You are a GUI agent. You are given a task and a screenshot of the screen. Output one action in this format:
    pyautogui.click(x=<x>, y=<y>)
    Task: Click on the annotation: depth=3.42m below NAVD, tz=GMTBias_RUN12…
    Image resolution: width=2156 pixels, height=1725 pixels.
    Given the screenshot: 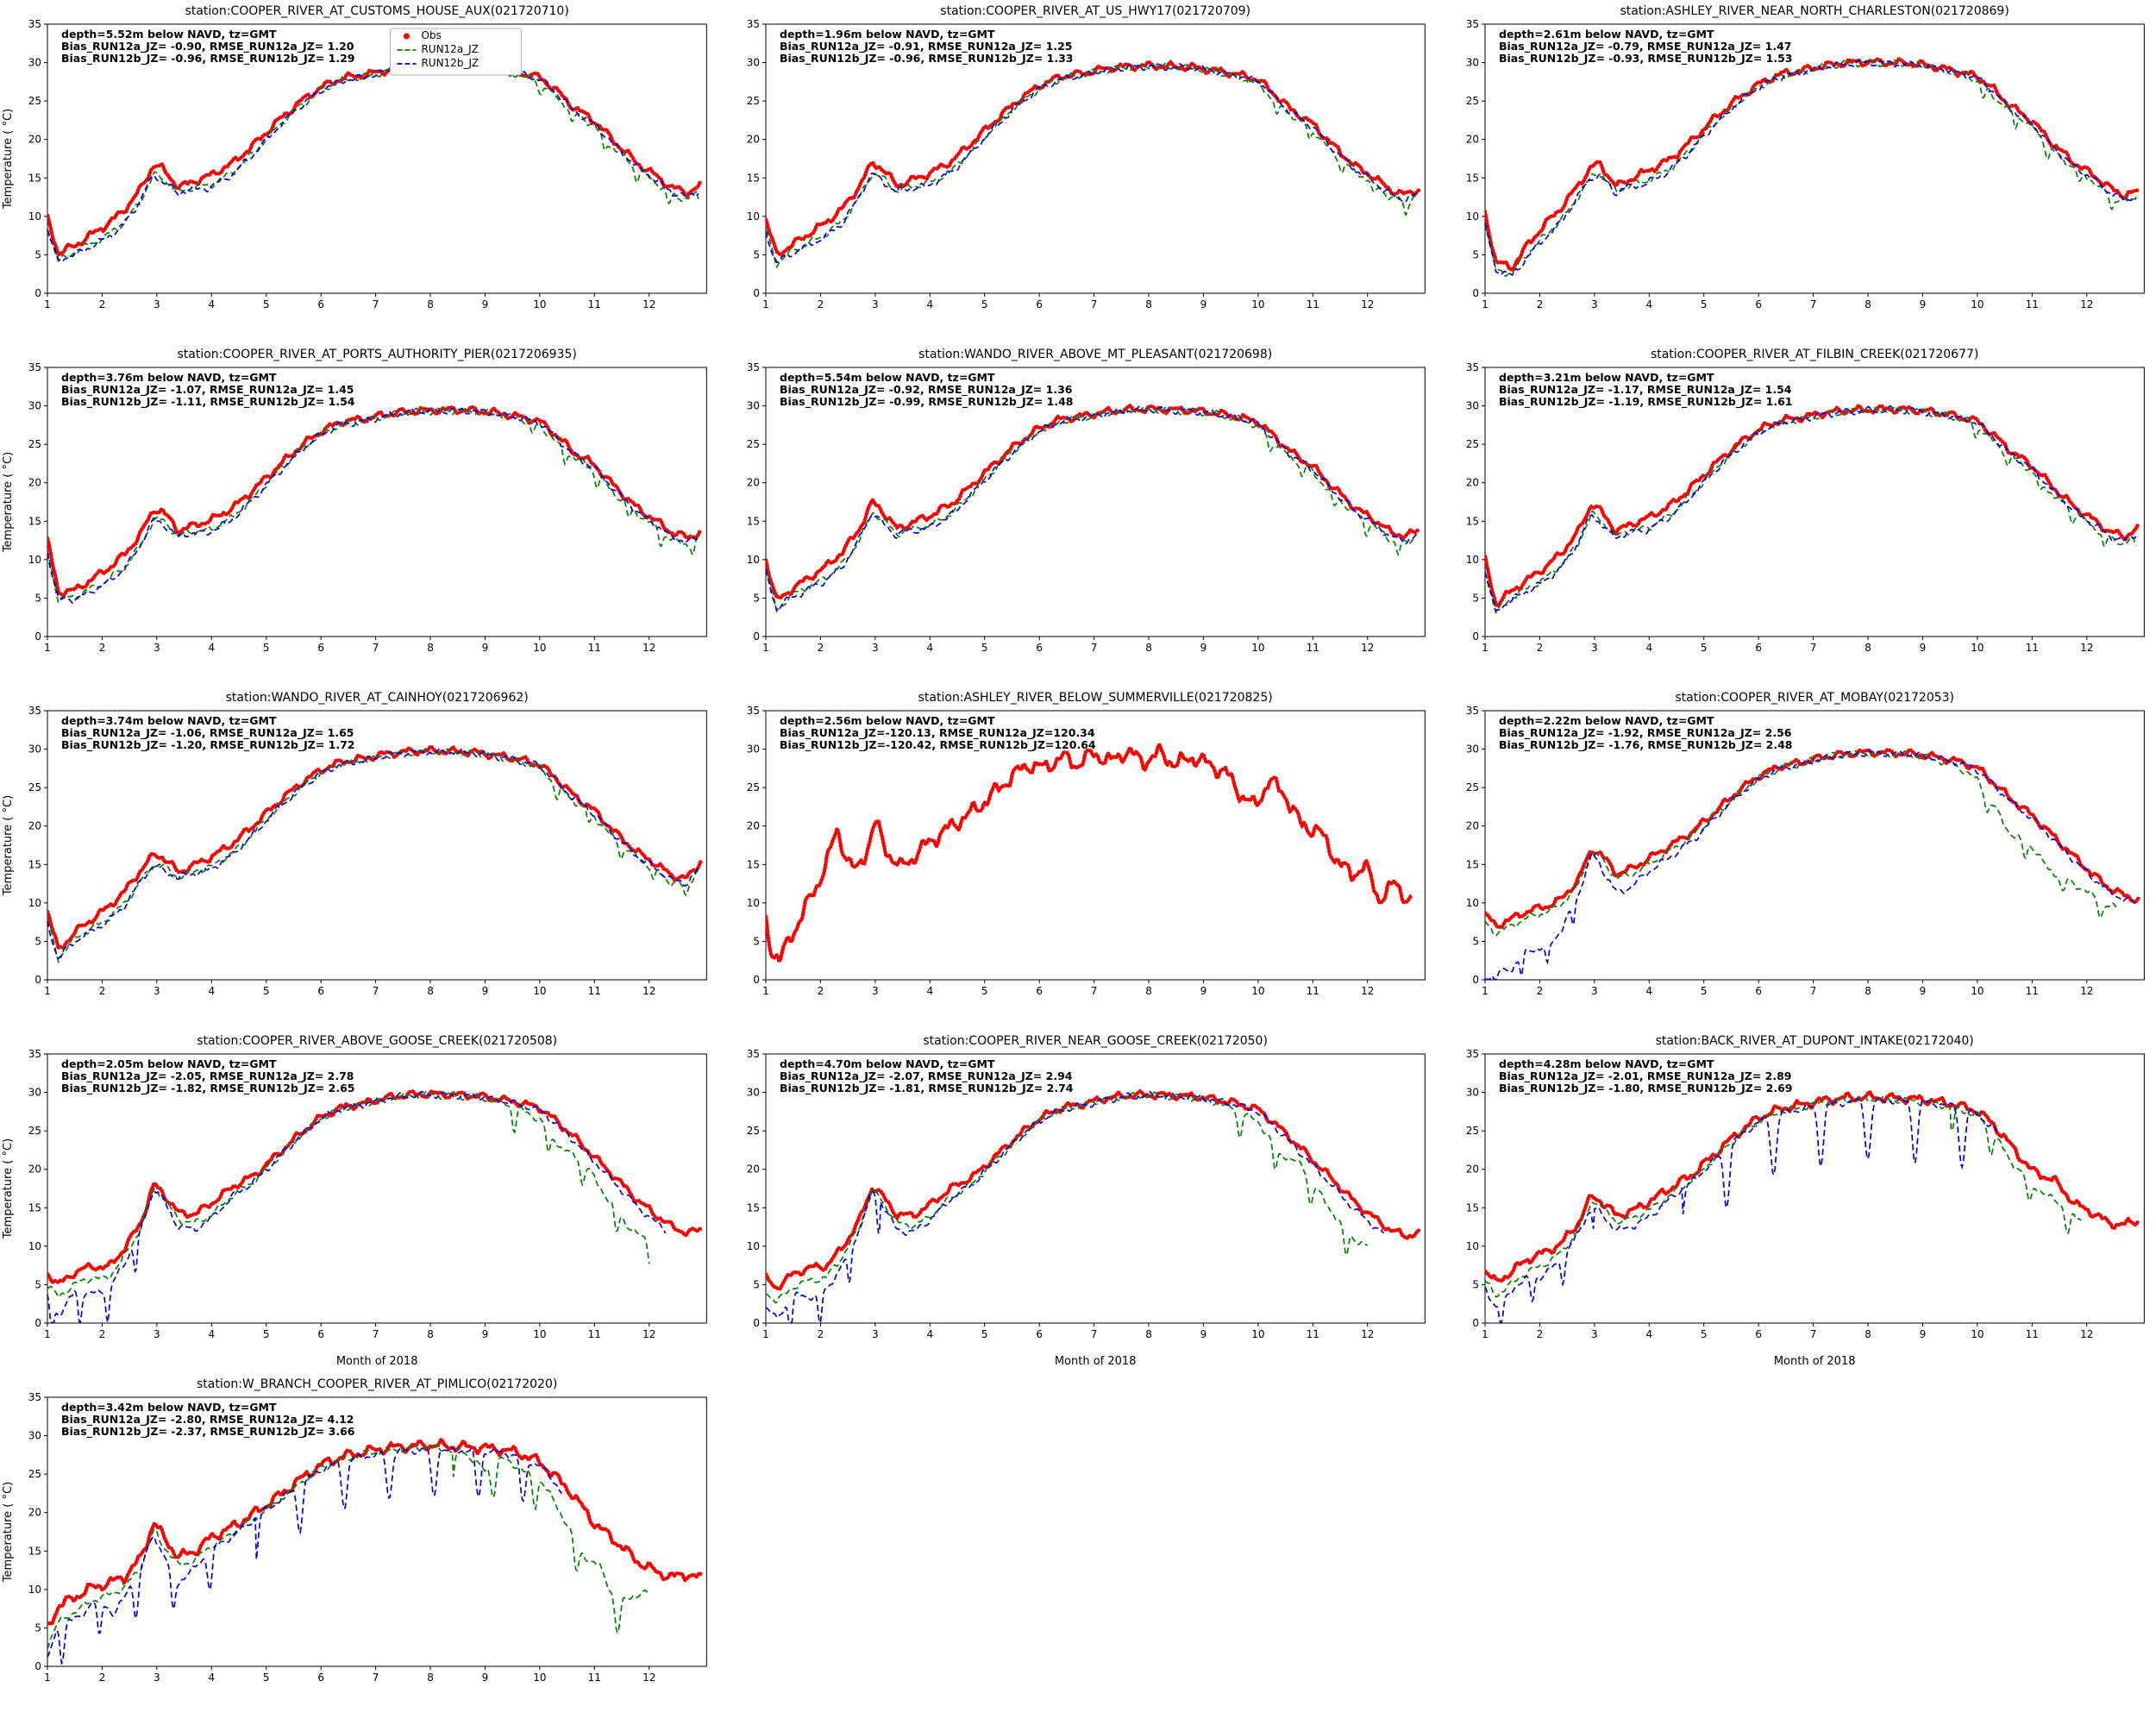 What is the action you would take?
    pyautogui.click(x=208, y=1420)
    